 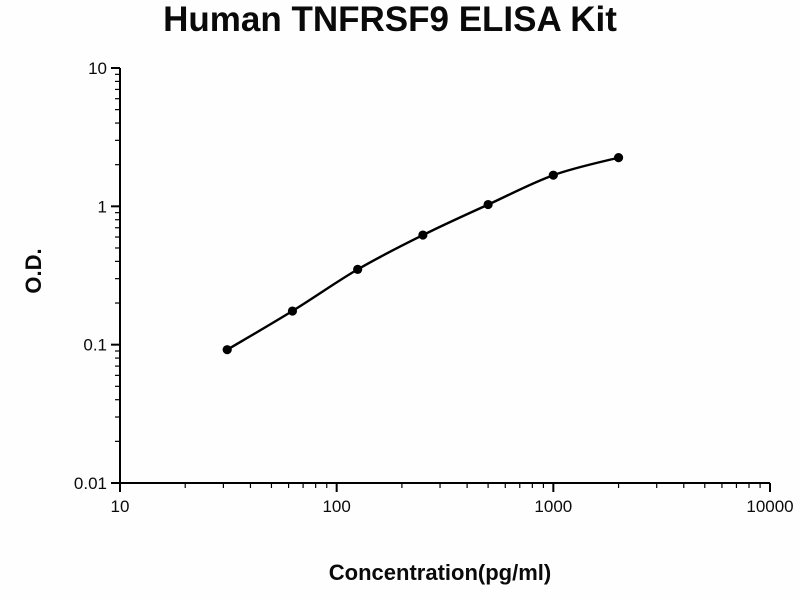 What do you see at coordinates (102, 206) in the screenshot?
I see `y-tick-label: 1` at bounding box center [102, 206].